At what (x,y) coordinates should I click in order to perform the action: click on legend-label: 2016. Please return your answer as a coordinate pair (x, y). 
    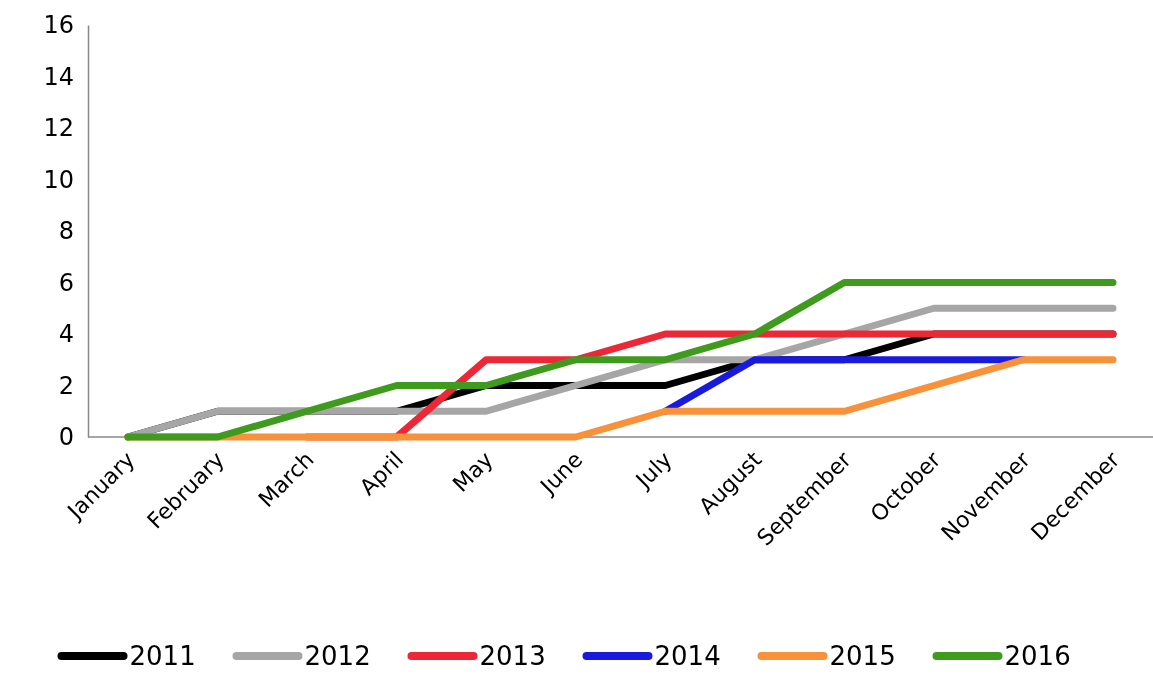
    Looking at the image, I should click on (1037, 656).